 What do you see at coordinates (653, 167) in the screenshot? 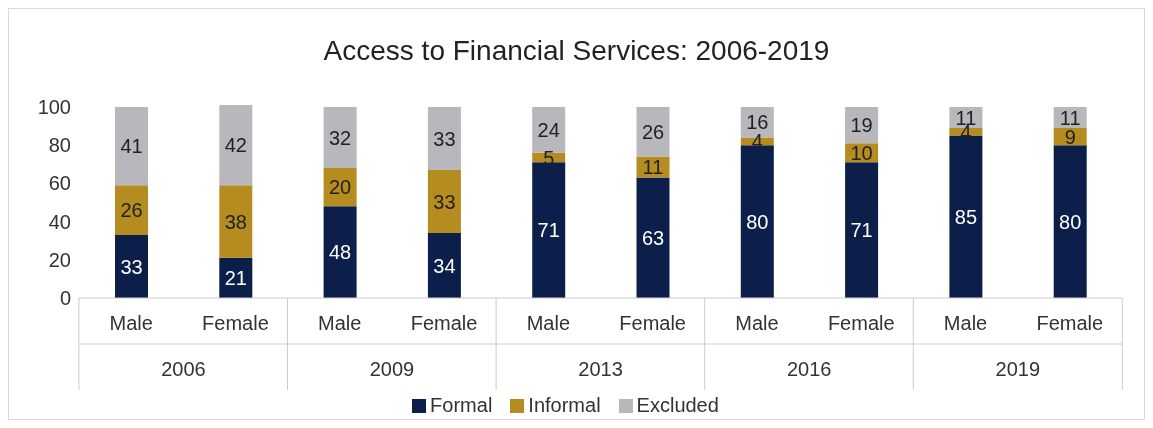
I see `data-label: 11` at bounding box center [653, 167].